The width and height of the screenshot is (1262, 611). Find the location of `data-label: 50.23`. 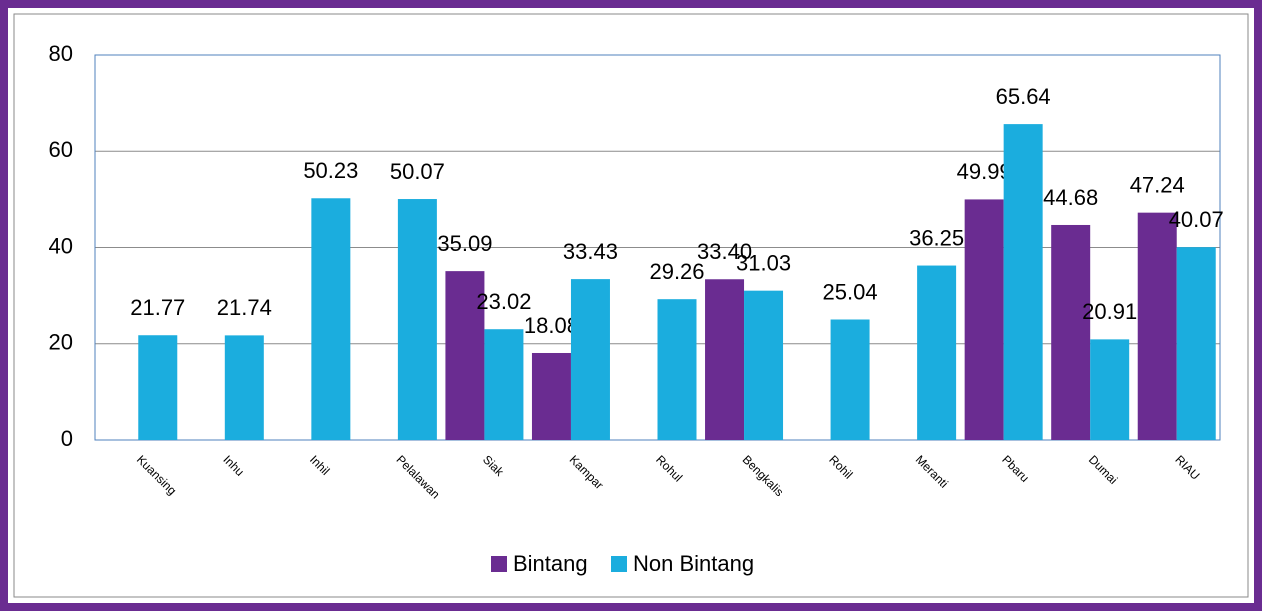

data-label: 50.23 is located at coordinates (330, 170).